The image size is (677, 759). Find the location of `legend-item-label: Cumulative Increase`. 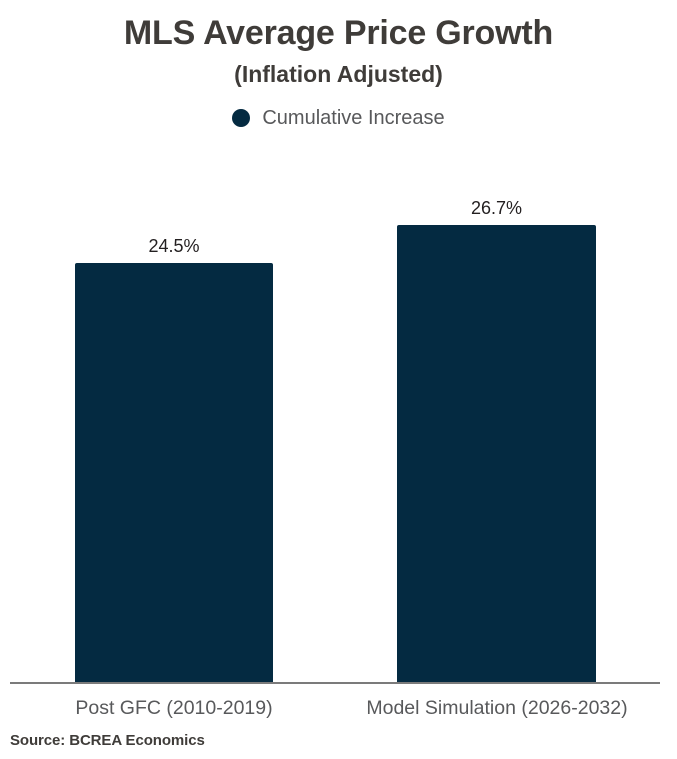

legend-item-label: Cumulative Increase is located at coordinates (353, 118).